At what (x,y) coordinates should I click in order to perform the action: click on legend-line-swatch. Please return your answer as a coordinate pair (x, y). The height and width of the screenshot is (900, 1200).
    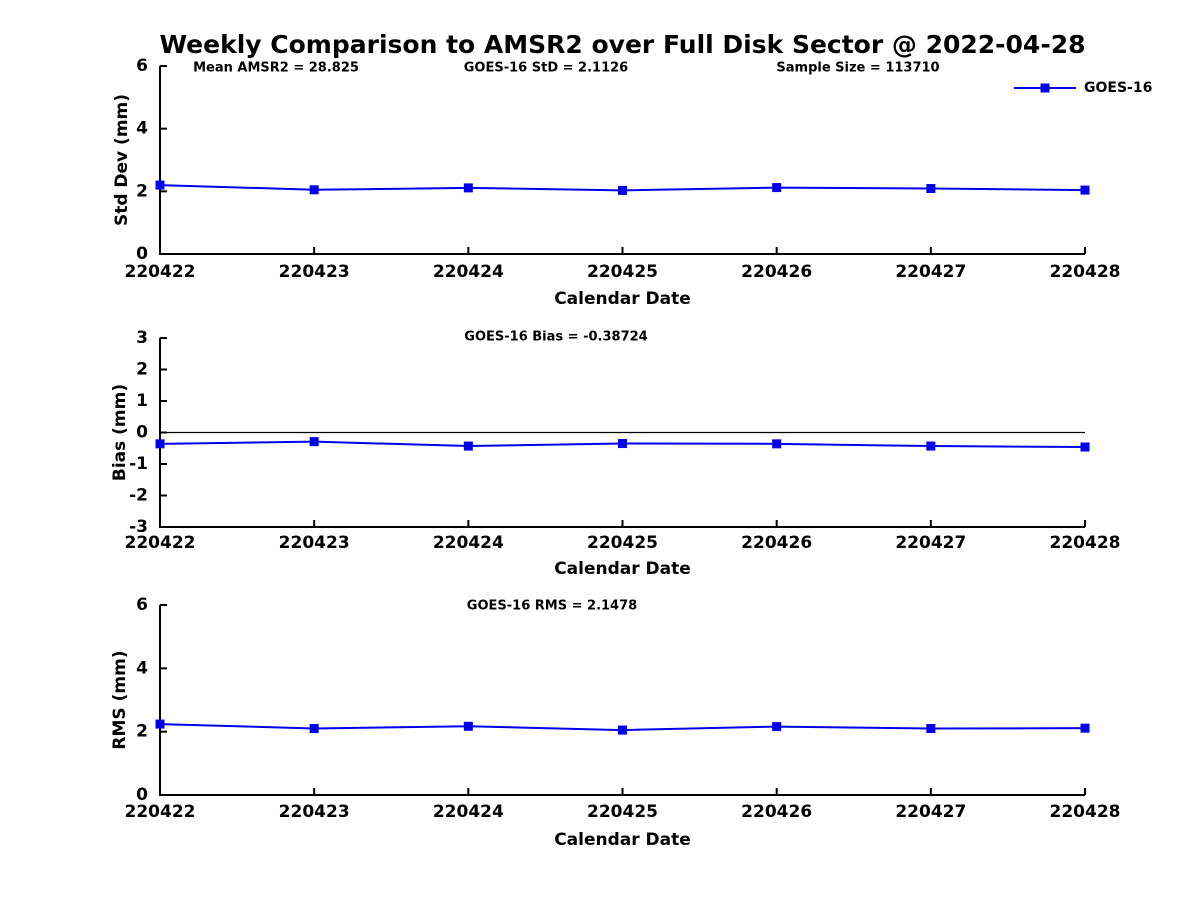
    Looking at the image, I should click on (1045, 88).